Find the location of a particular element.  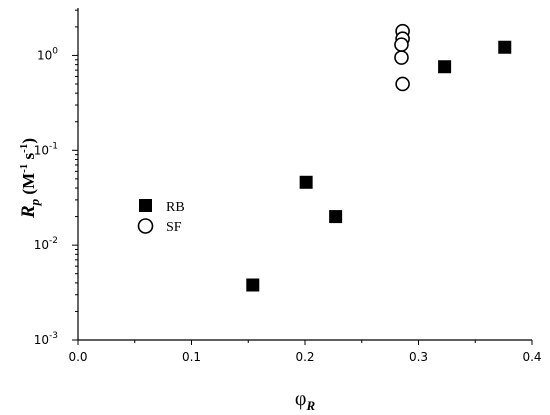

legend: RB SF is located at coordinates (161, 217).